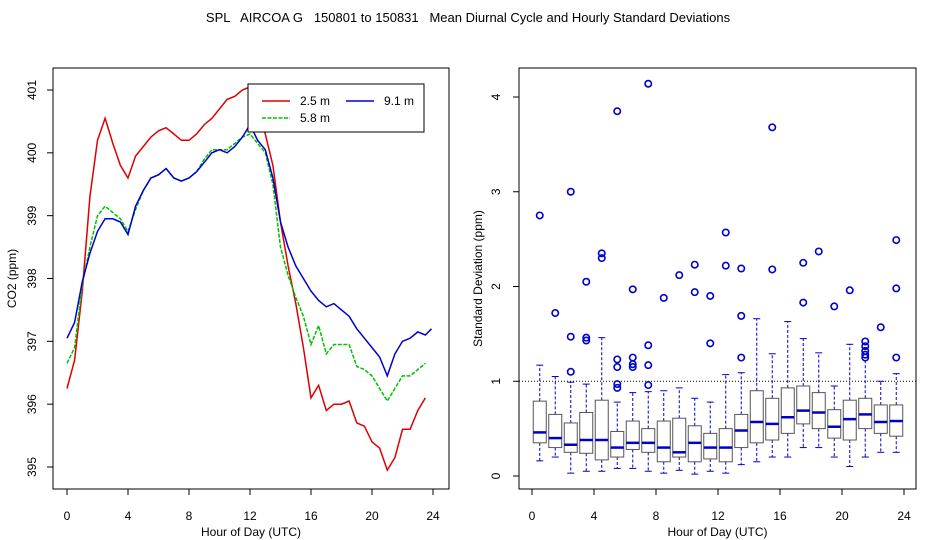 The height and width of the screenshot is (540, 936). What do you see at coordinates (496, 286) in the screenshot?
I see `right-y-tick-label: 2` at bounding box center [496, 286].